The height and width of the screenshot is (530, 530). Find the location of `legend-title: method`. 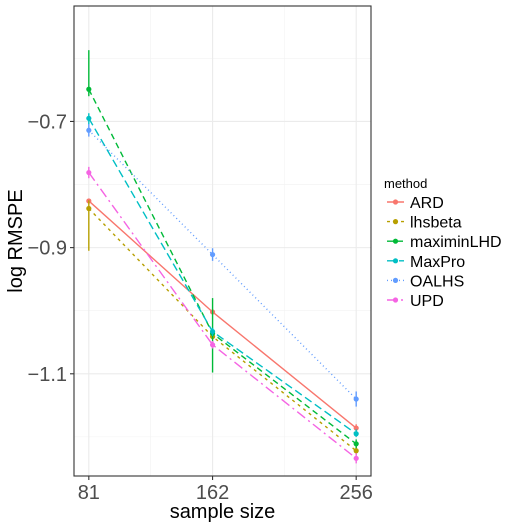

legend-title: method is located at coordinates (405, 183).